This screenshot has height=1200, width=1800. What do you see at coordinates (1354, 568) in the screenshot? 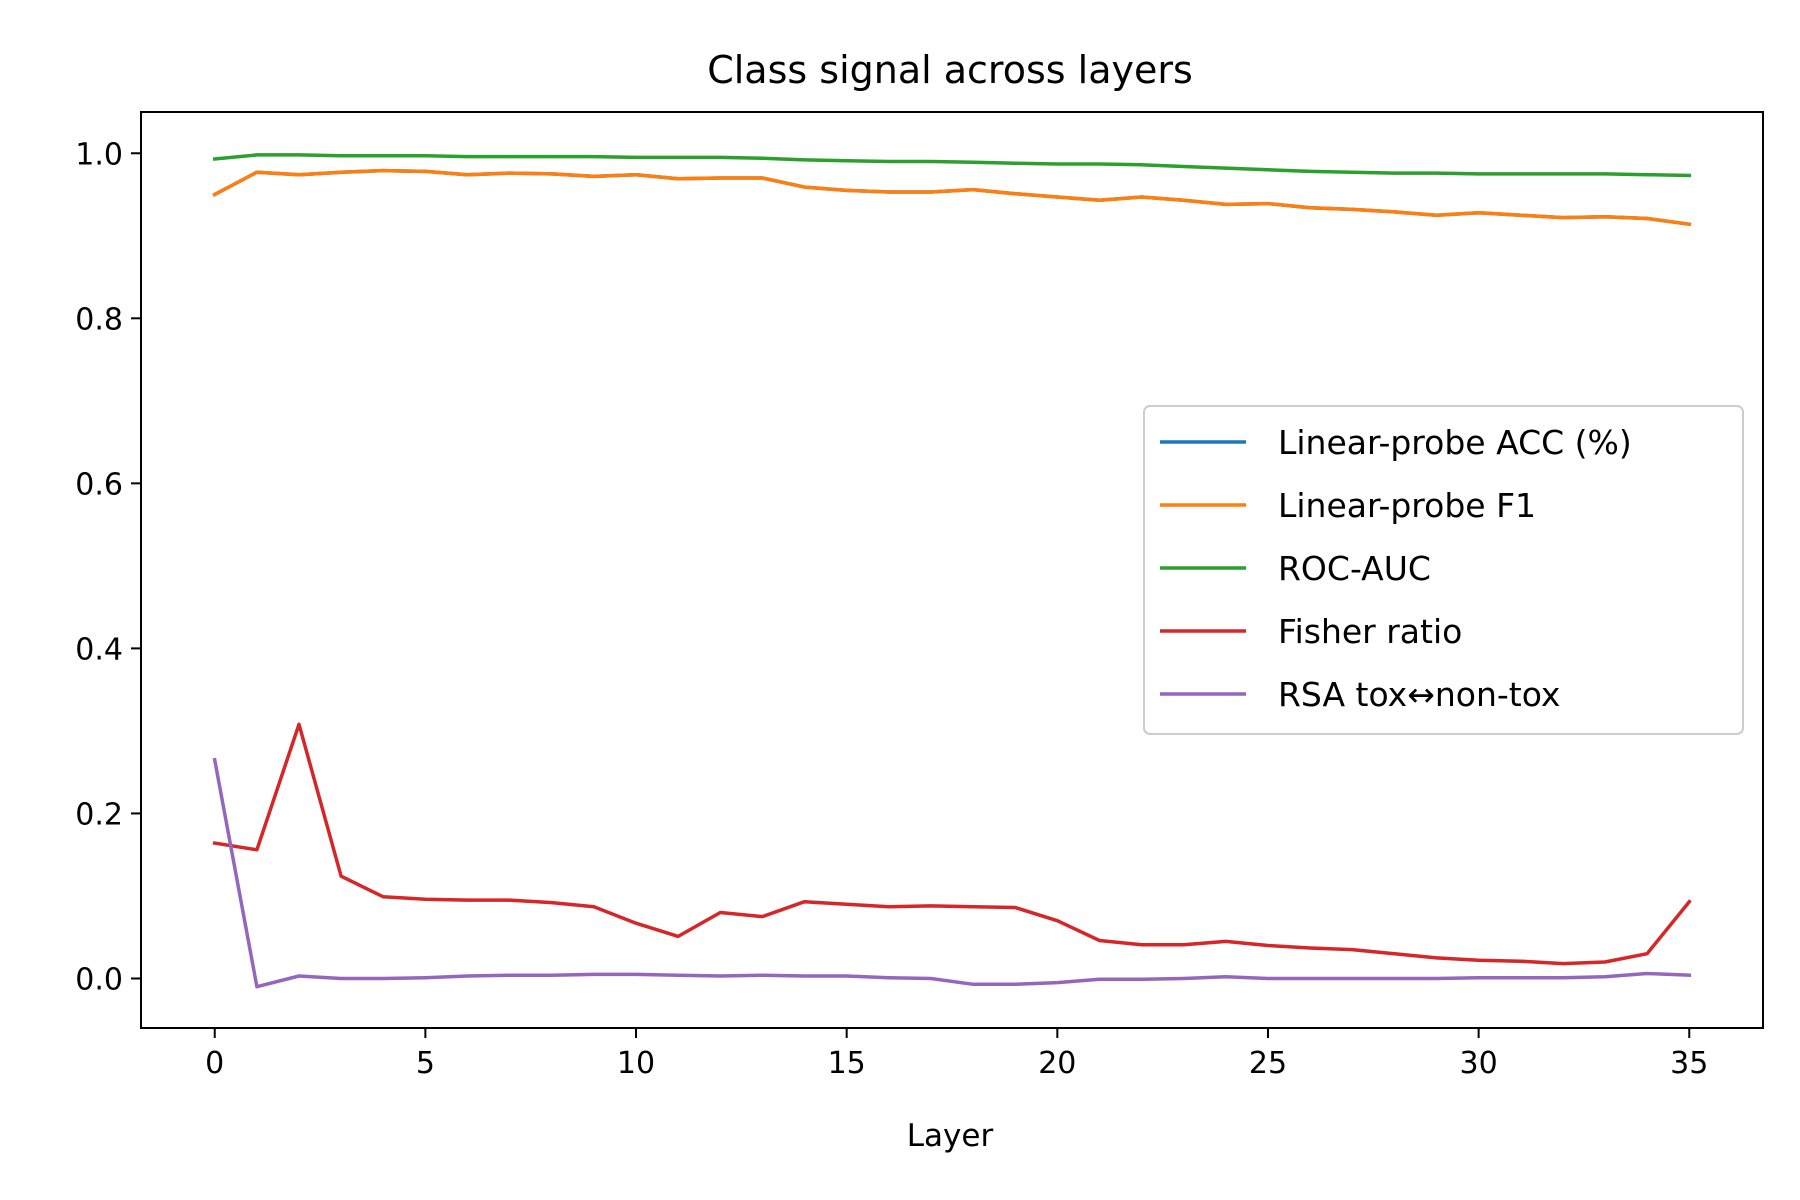
I see `legend-label: ROC-AUC` at bounding box center [1354, 568].